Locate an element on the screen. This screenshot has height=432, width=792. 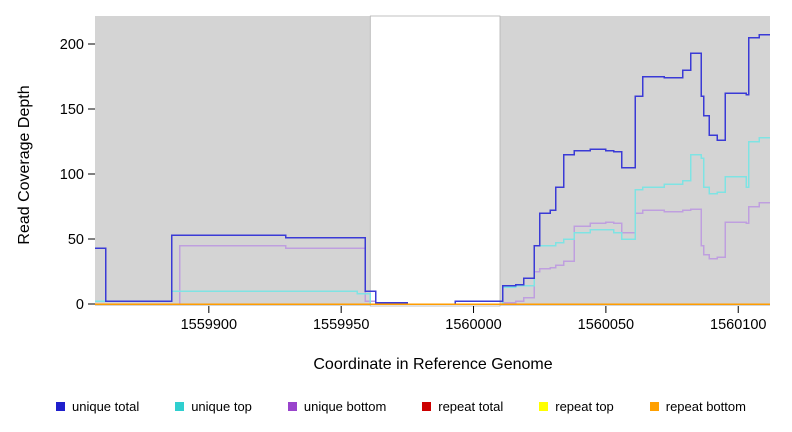
legend-swatch-unique-total is located at coordinates (60, 406).